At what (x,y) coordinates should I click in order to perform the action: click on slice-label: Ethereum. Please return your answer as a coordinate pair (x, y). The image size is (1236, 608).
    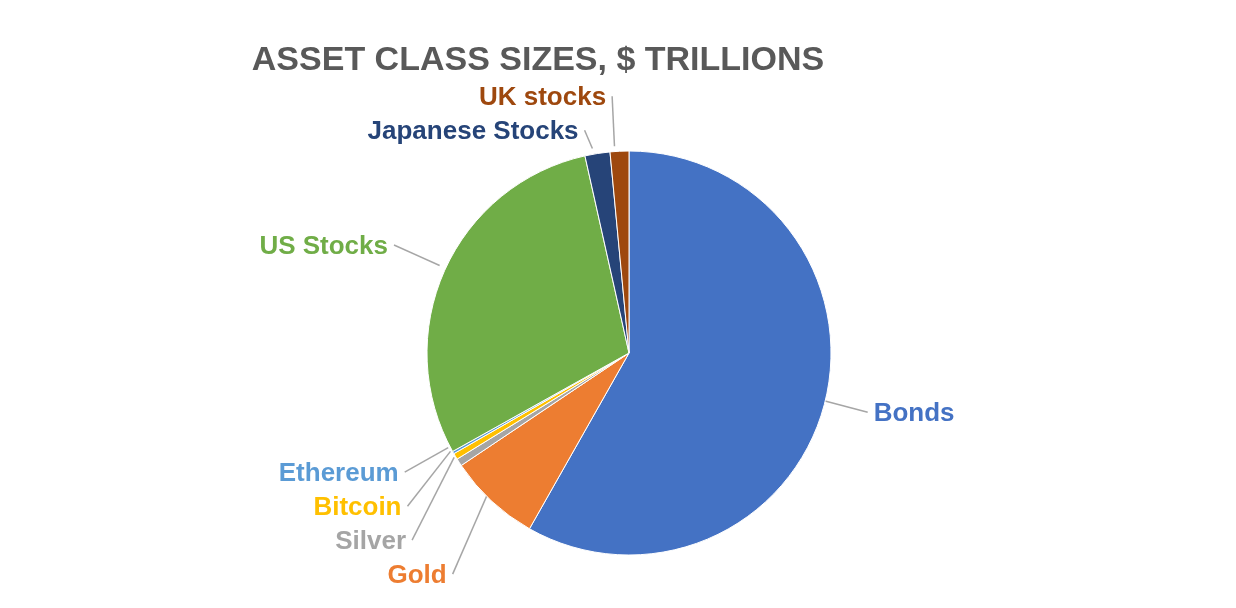
    Looking at the image, I should click on (338, 472).